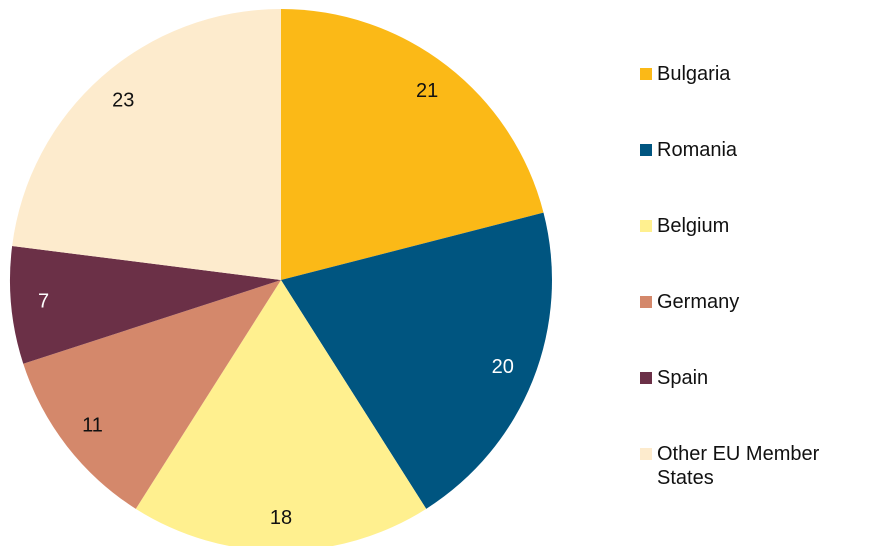  Describe the element at coordinates (281, 518) in the screenshot. I see `data-label: 18` at that location.